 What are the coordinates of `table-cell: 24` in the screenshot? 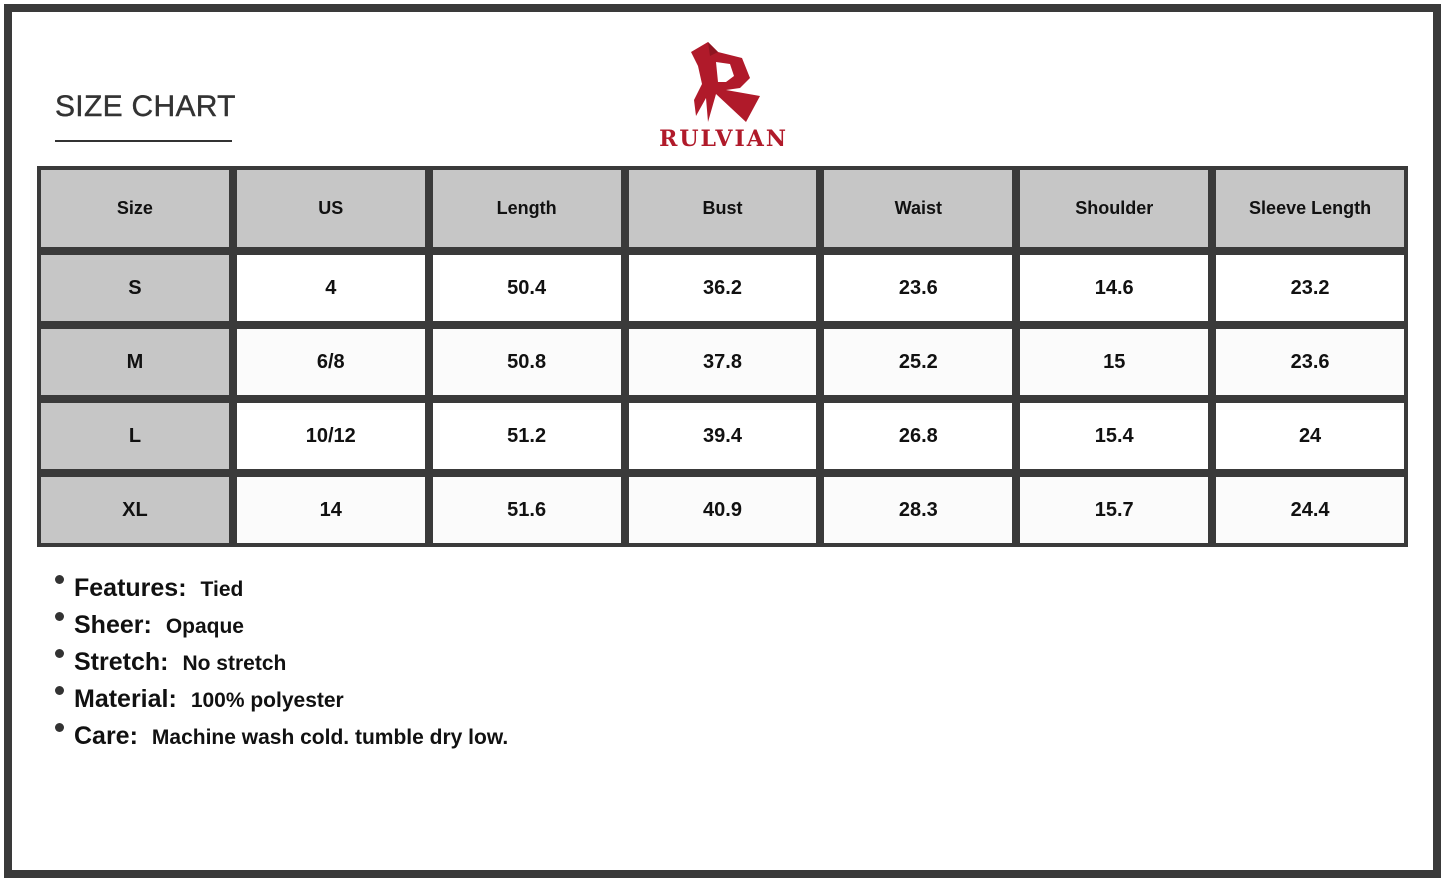 It's located at (1310, 436).